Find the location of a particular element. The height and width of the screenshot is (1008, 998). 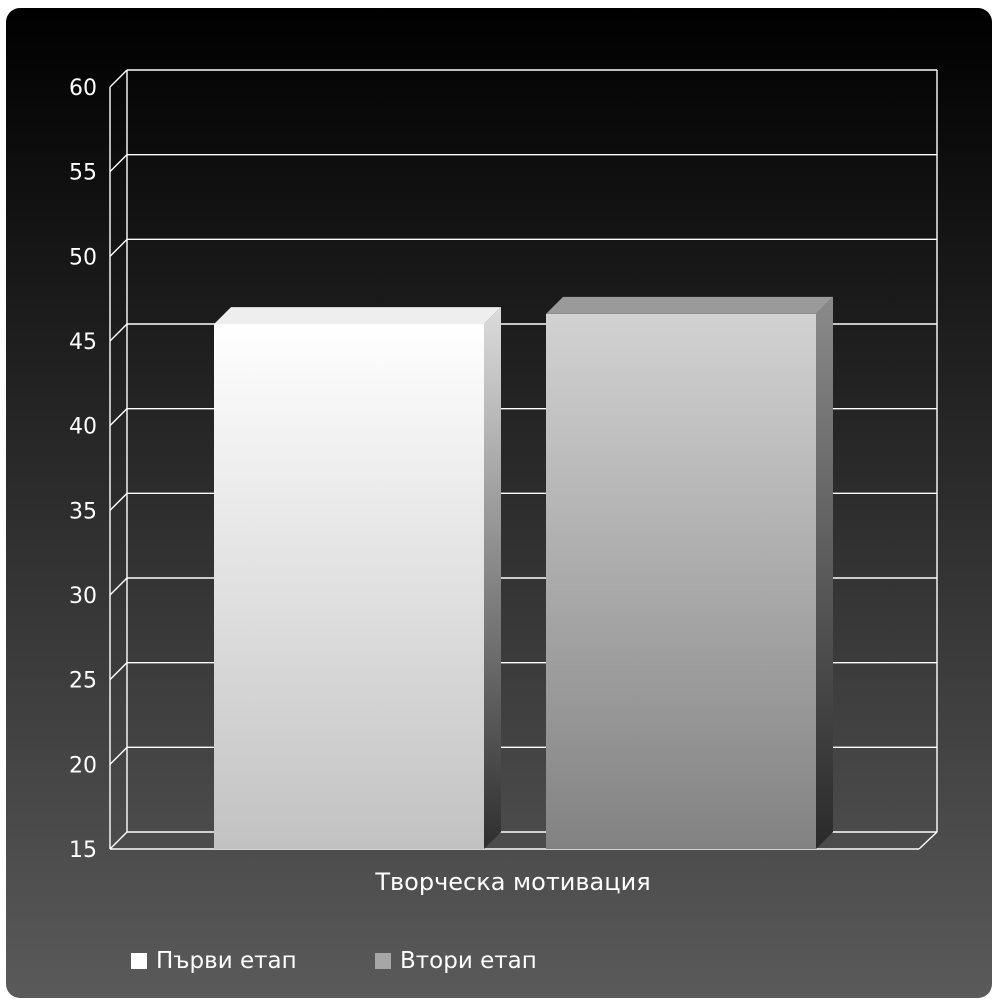

y-tick-label: 25 is located at coordinates (83, 681).